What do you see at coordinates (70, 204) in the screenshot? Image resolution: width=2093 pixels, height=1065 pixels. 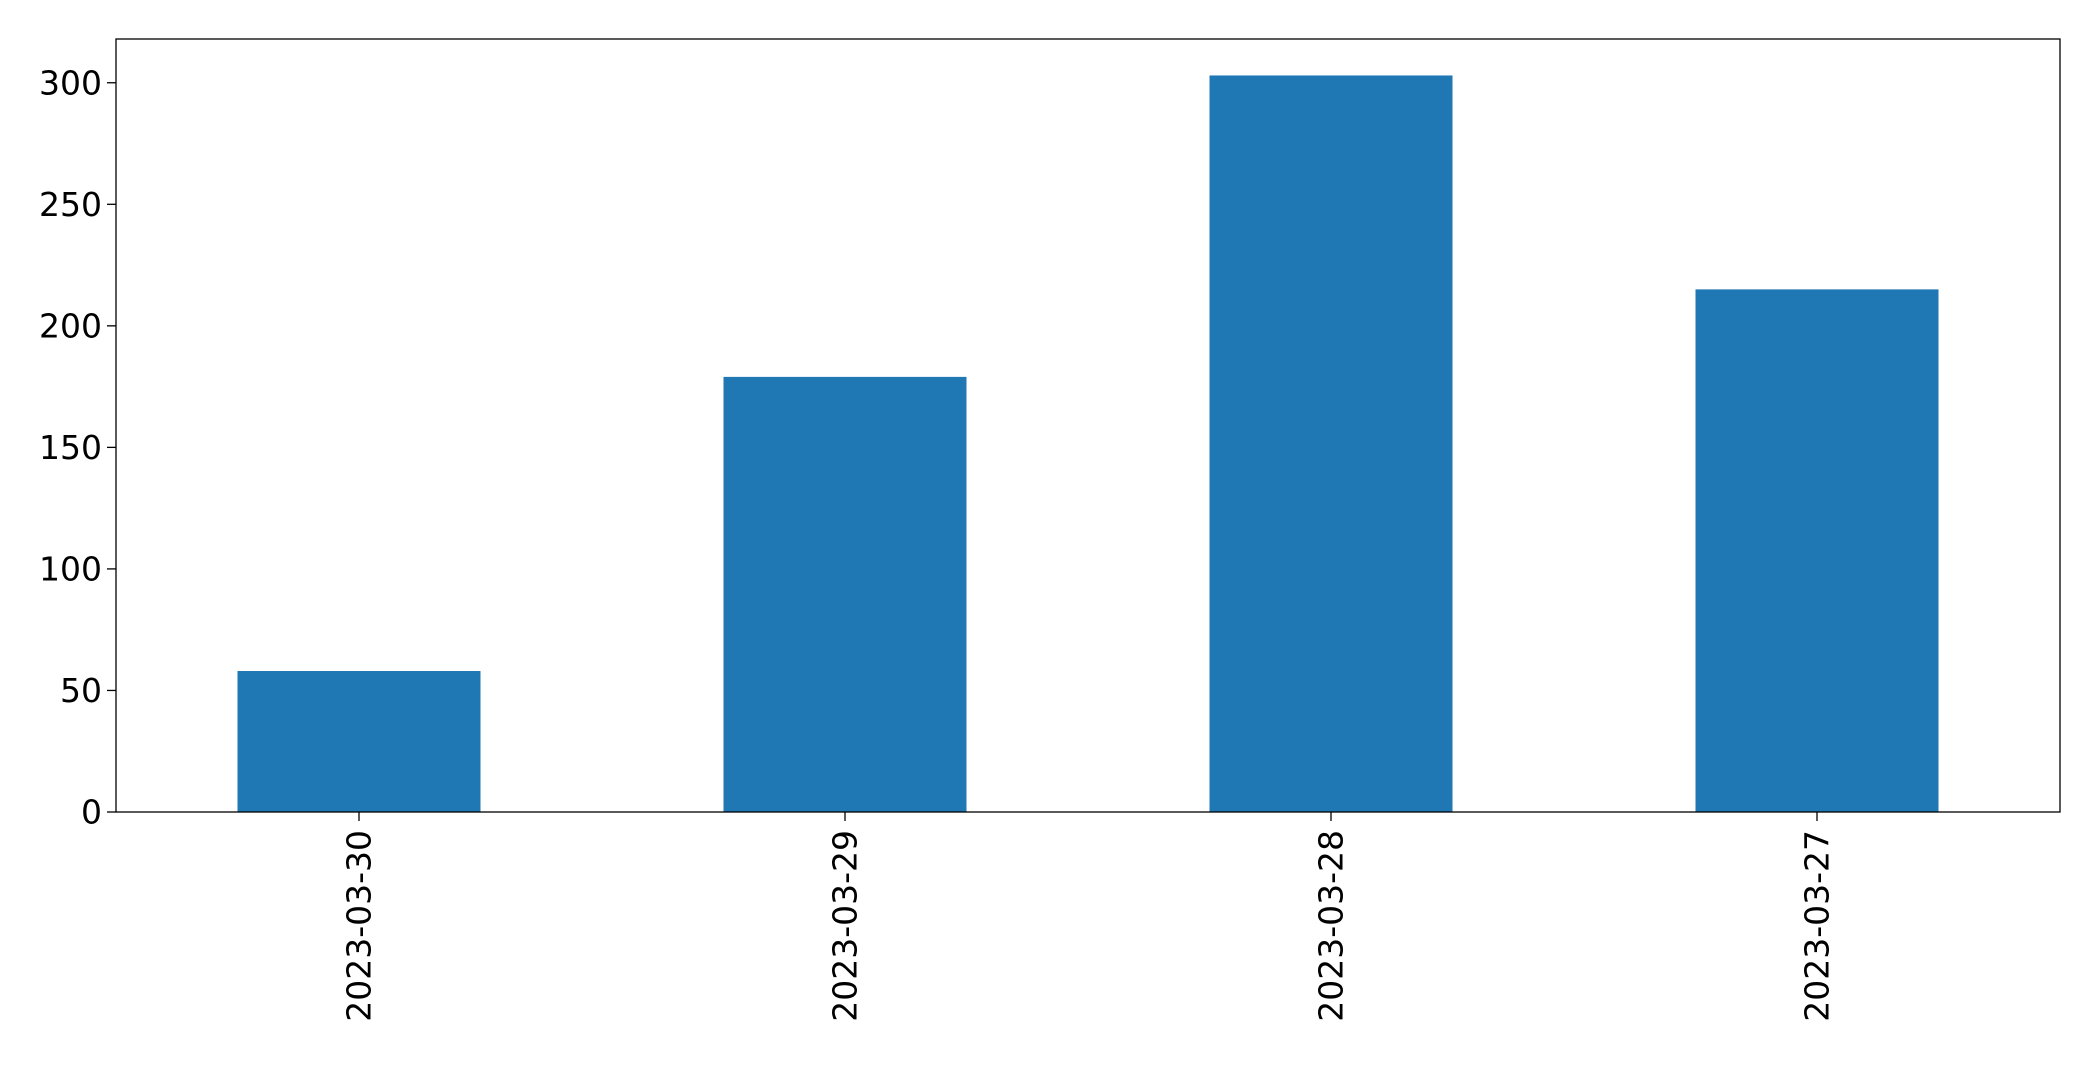 I see `y-tick-label: 250` at bounding box center [70, 204].